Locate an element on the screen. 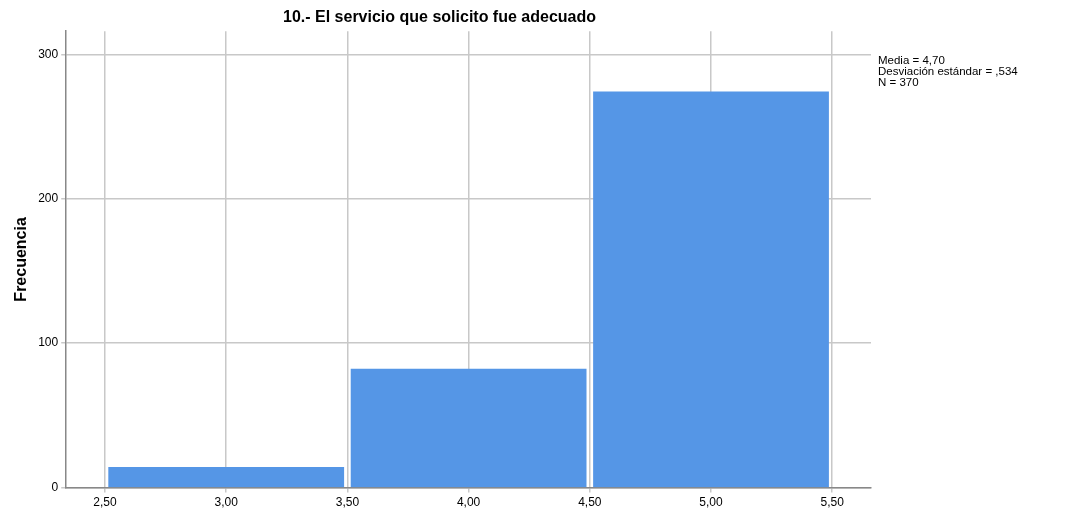 The width and height of the screenshot is (1071, 513). x-tick-label: 4,50 is located at coordinates (590, 502).